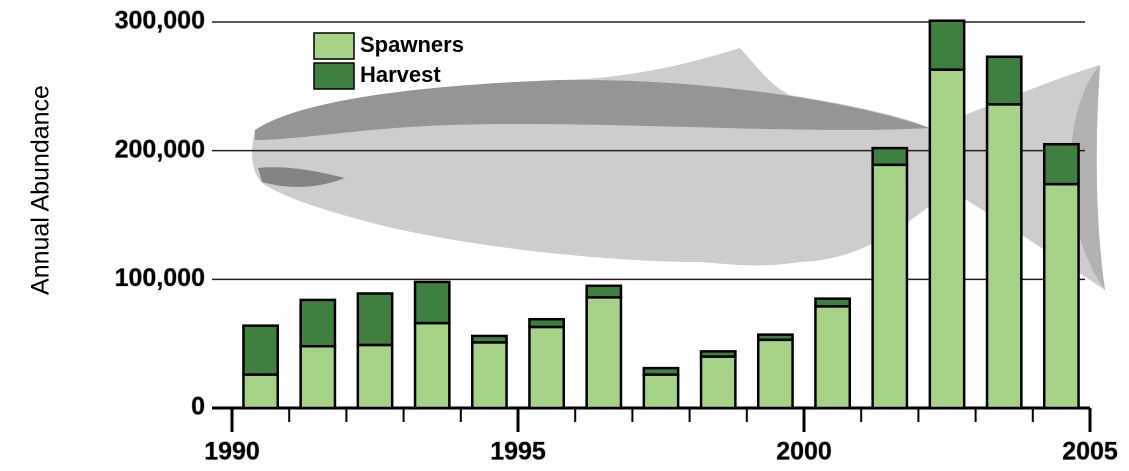 Image resolution: width=1129 pixels, height=471 pixels. I want to click on x-tick-label: 2005, so click(1090, 452).